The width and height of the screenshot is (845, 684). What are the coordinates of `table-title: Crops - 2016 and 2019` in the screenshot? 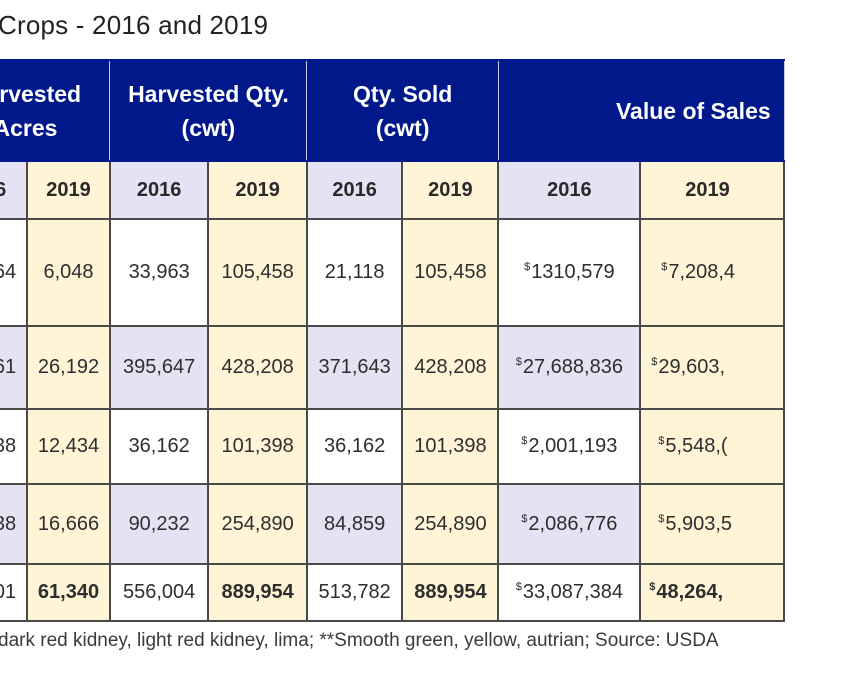 It's located at (134, 25).